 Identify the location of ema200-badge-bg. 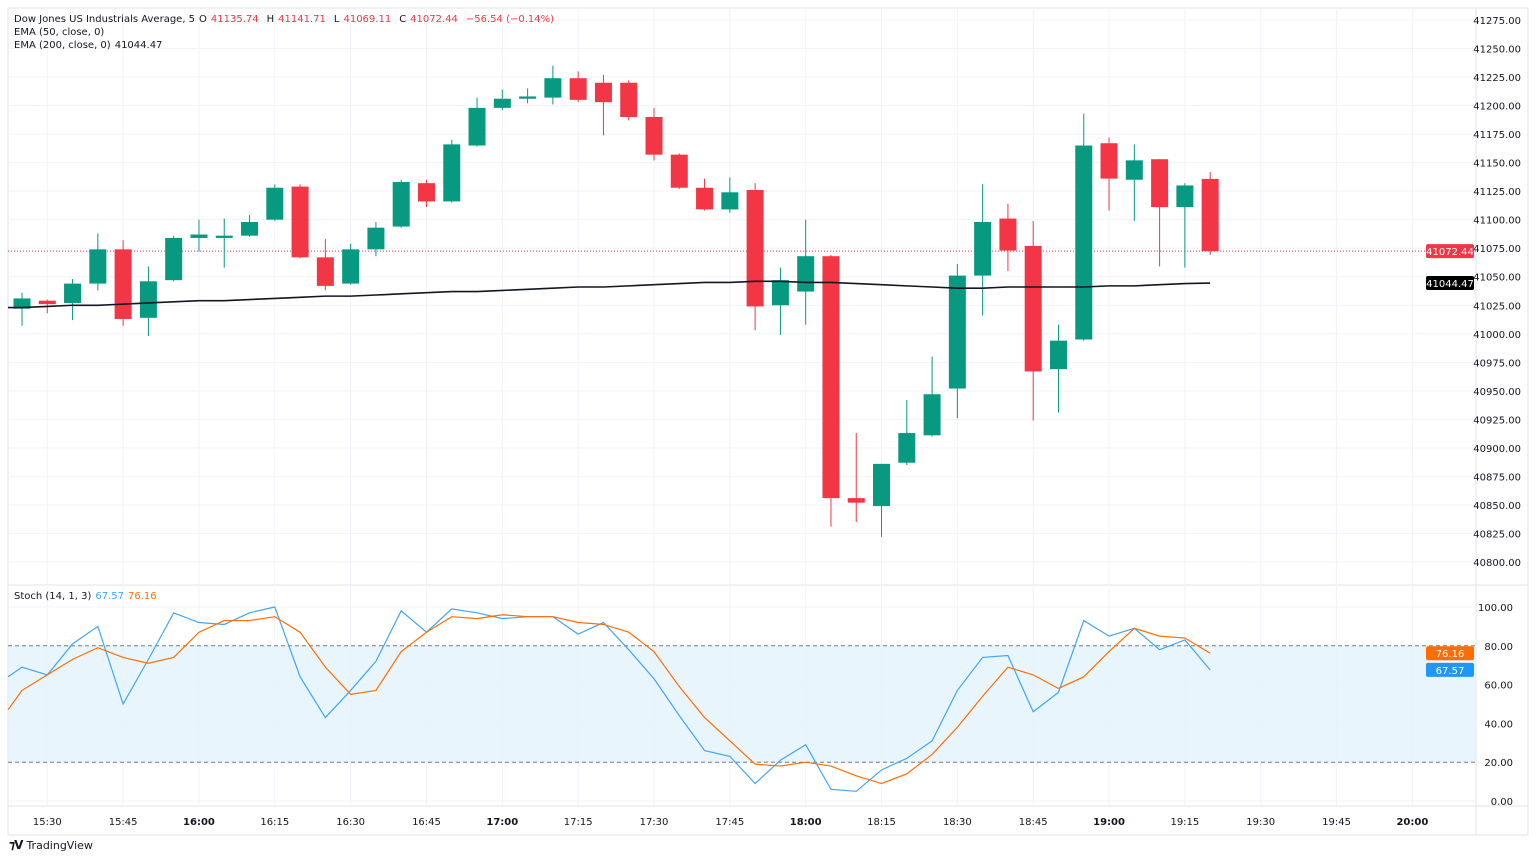
(1450, 283).